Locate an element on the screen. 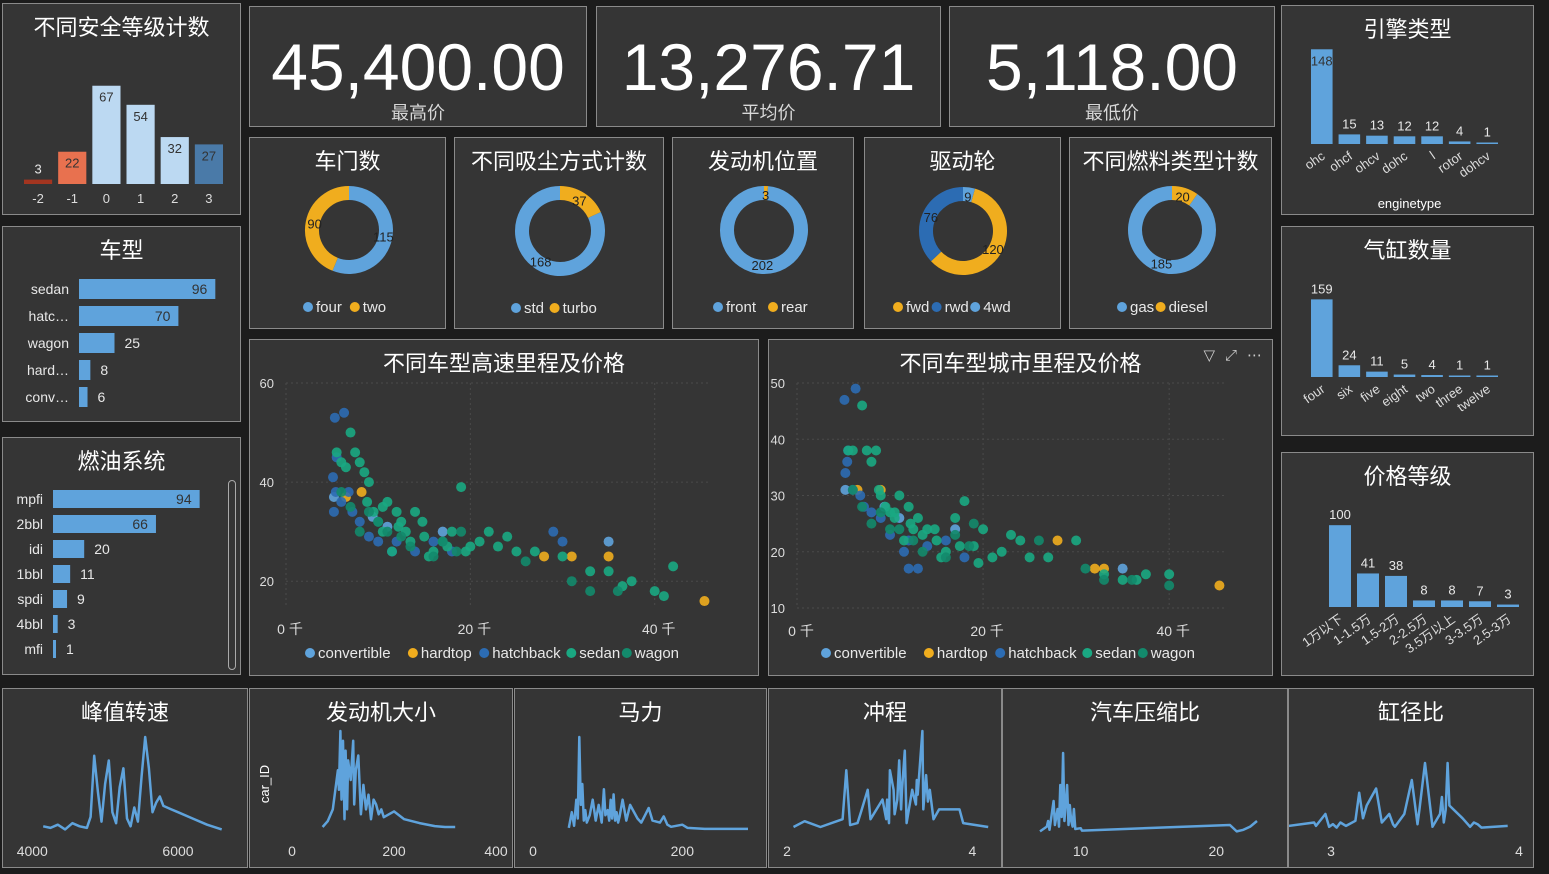 The image size is (1549, 874). expand-icon: ⤢ is located at coordinates (1230, 355).